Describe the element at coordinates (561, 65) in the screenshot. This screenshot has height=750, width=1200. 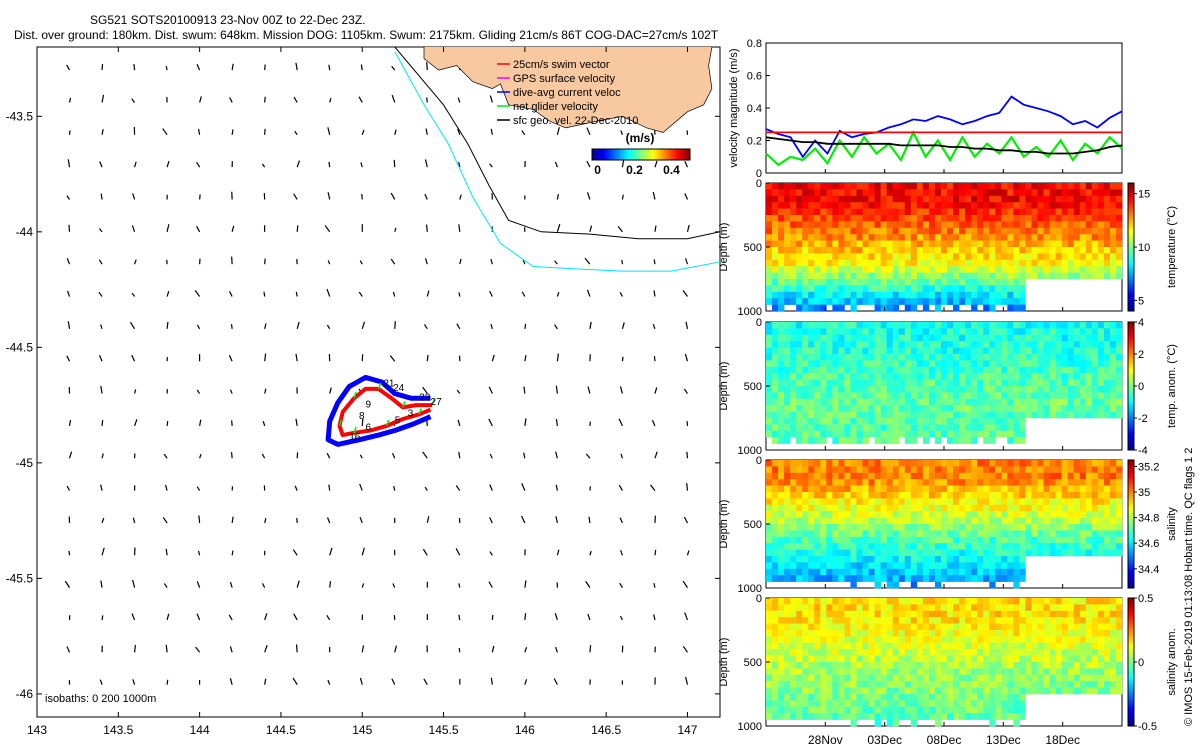
I see `legend-entry: 25cm/s swim vector` at that location.